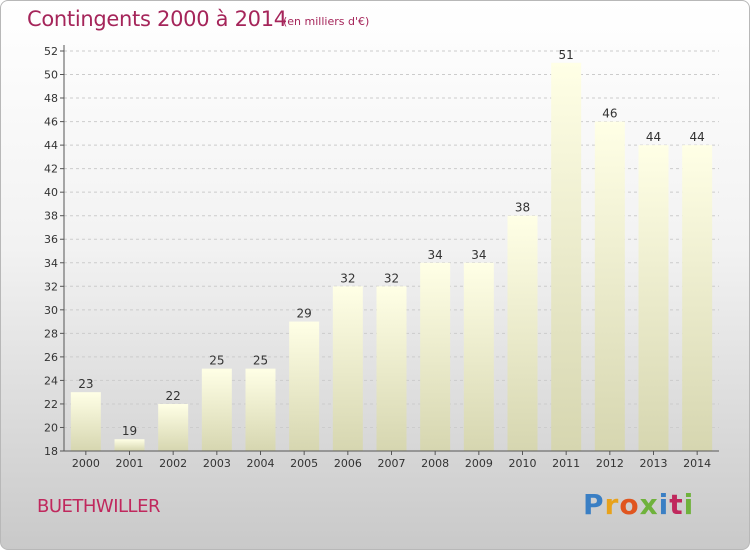 This screenshot has height=550, width=750. What do you see at coordinates (697, 463) in the screenshot?
I see `x-tick-label-2014: 2014` at bounding box center [697, 463].